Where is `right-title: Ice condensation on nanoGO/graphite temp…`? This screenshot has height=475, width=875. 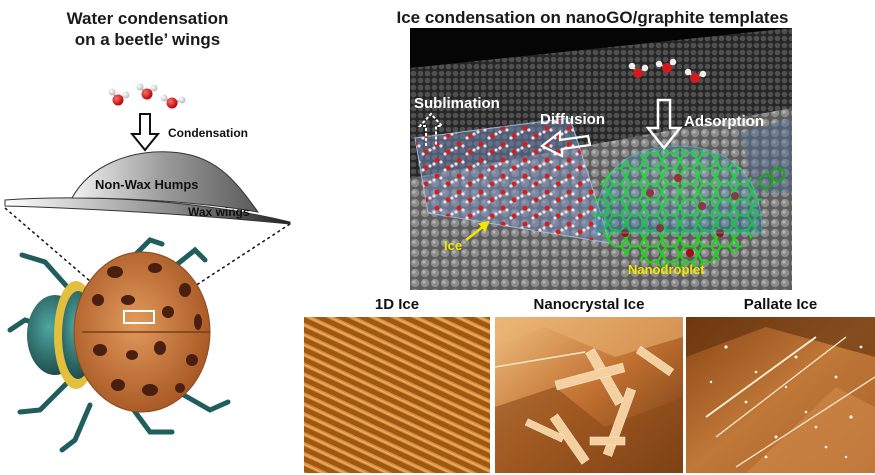
right-title: Ice condensation on nanoGO/graphite temp… is located at coordinates (592, 17).